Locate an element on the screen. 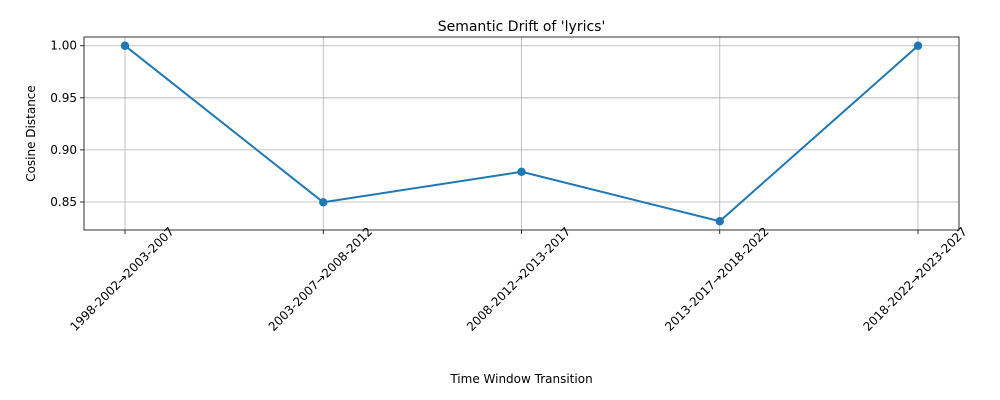  x-tick-label: 2003-2007→2008-2012 is located at coordinates (321, 279).